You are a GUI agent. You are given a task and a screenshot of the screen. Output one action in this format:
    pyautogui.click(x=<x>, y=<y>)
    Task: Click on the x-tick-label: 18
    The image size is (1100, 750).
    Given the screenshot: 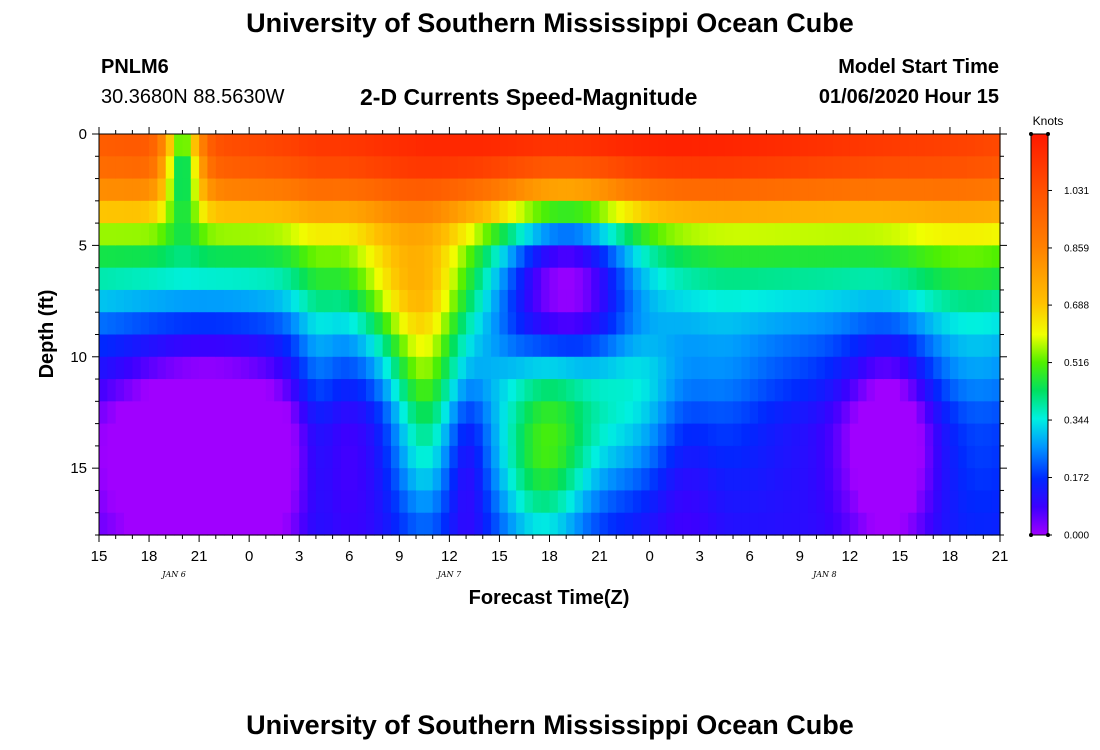 What is the action you would take?
    pyautogui.click(x=549, y=556)
    